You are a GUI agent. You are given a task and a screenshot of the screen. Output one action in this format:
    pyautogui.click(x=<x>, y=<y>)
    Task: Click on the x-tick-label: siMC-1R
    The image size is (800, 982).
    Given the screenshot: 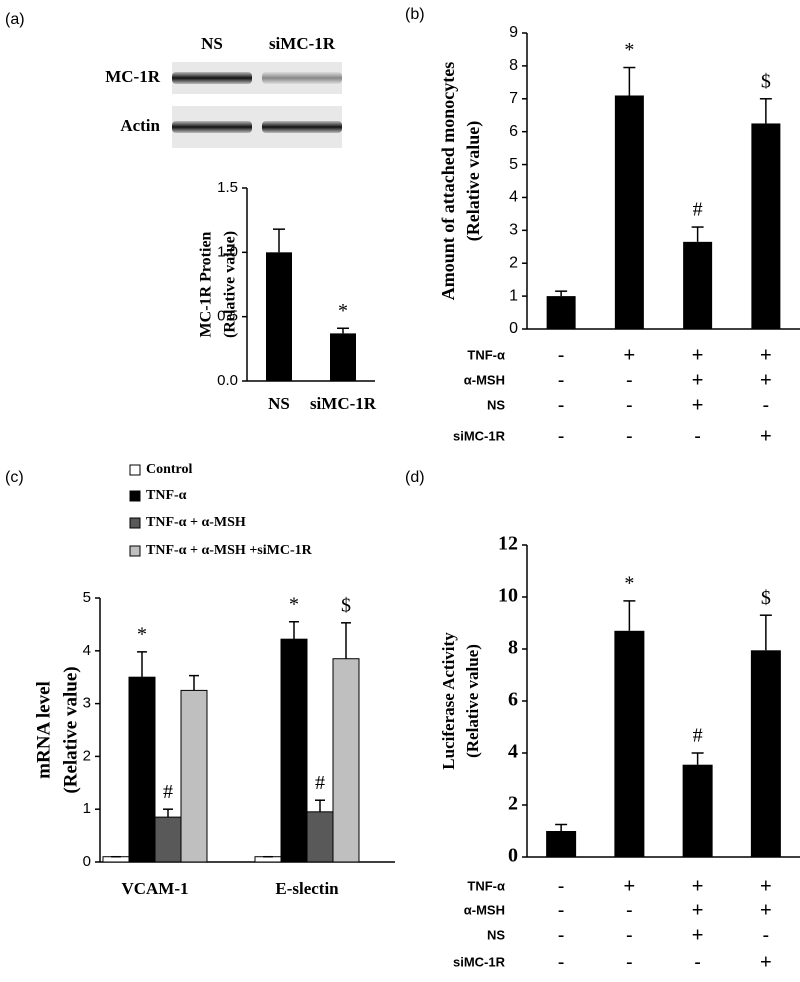 What is the action you would take?
    pyautogui.click(x=343, y=403)
    